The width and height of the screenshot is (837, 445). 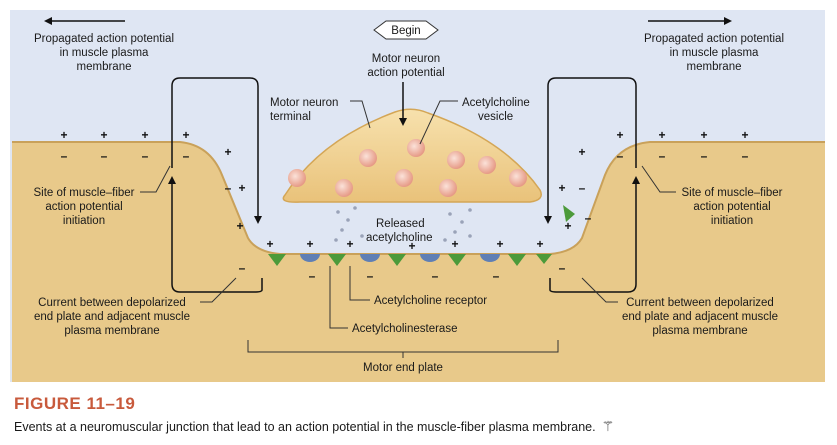 What do you see at coordinates (360, 114) in the screenshot?
I see `terminal-leader-line` at bounding box center [360, 114].